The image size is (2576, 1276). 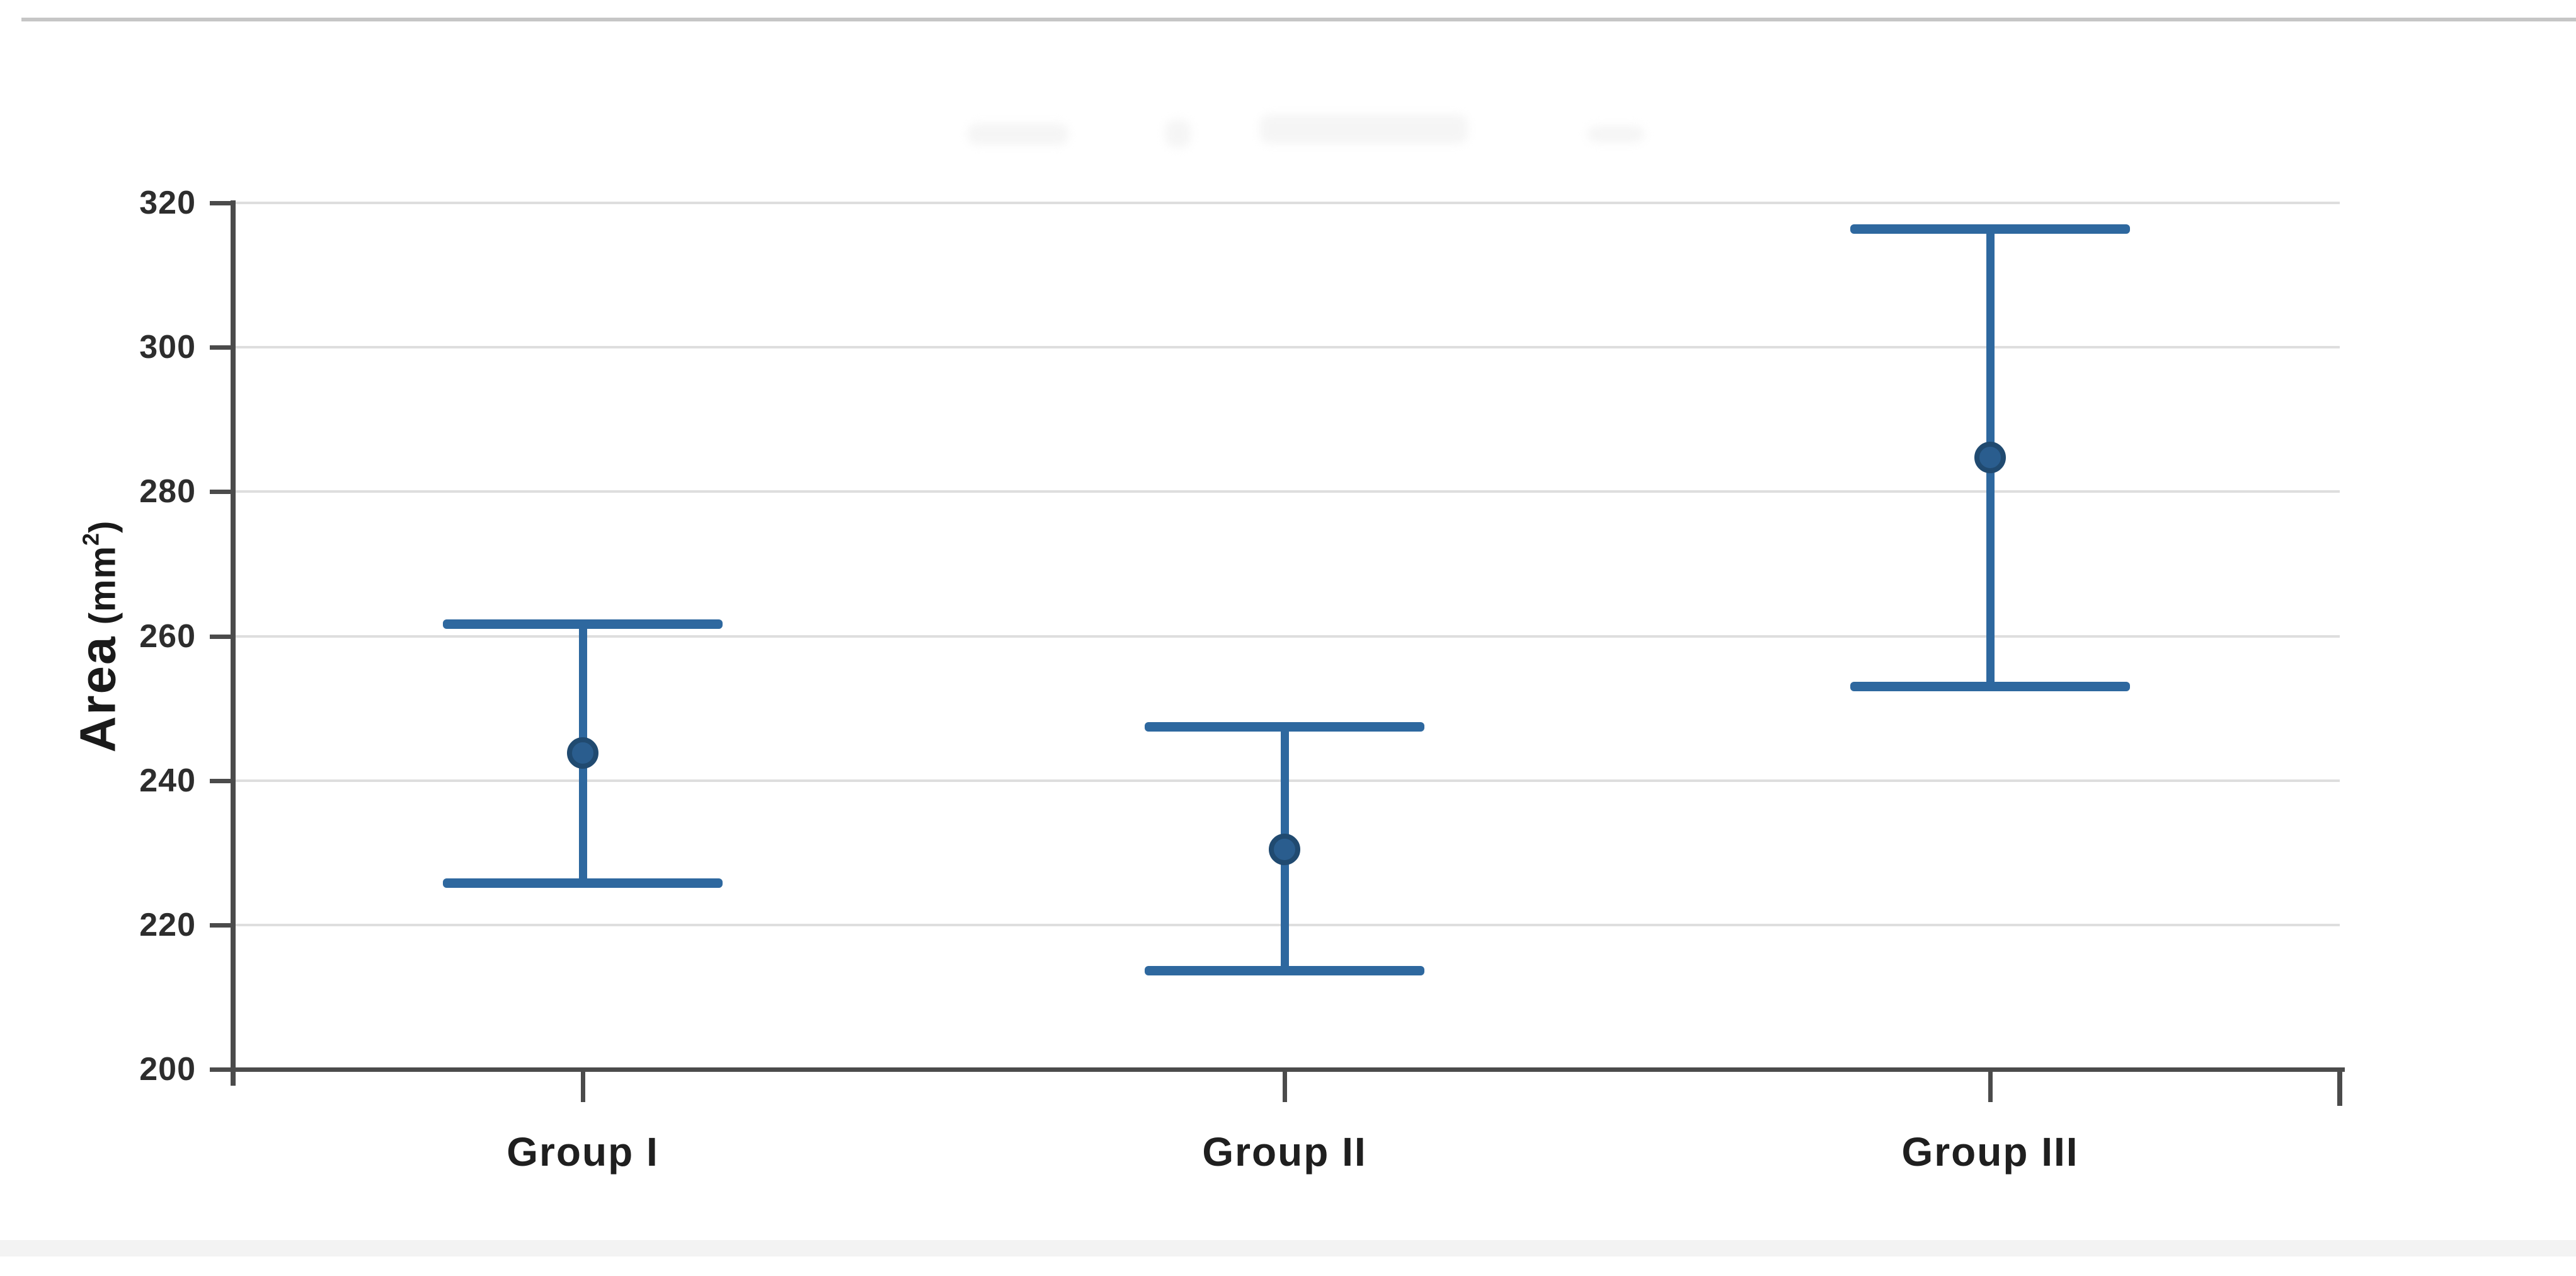 I want to click on y-tick-label: 200, so click(x=167, y=1070).